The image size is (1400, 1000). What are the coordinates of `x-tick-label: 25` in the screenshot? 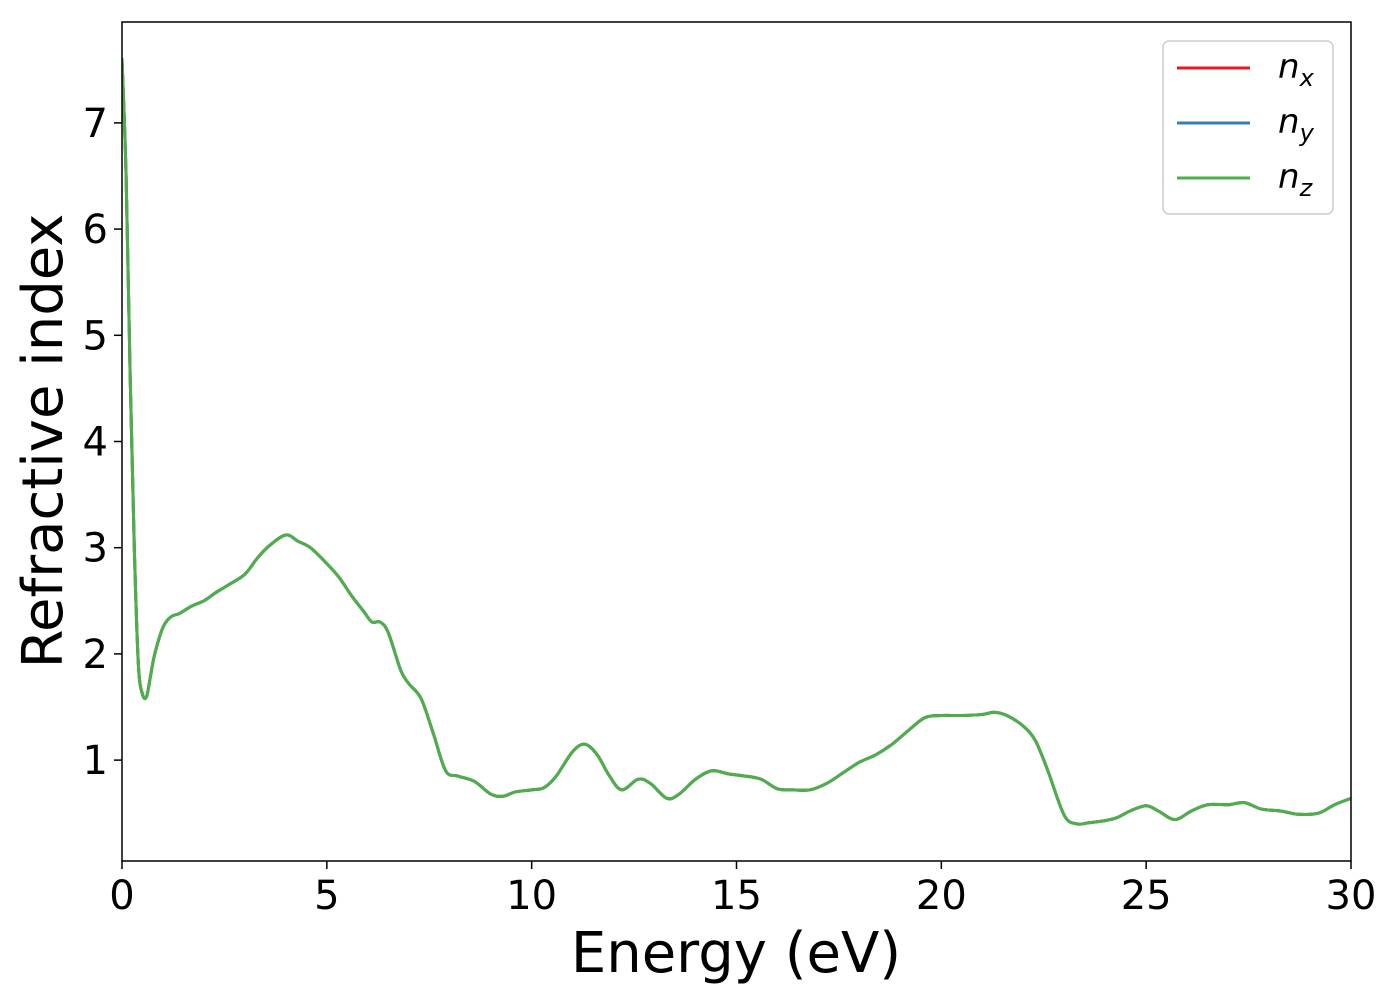 It's located at (1146, 896).